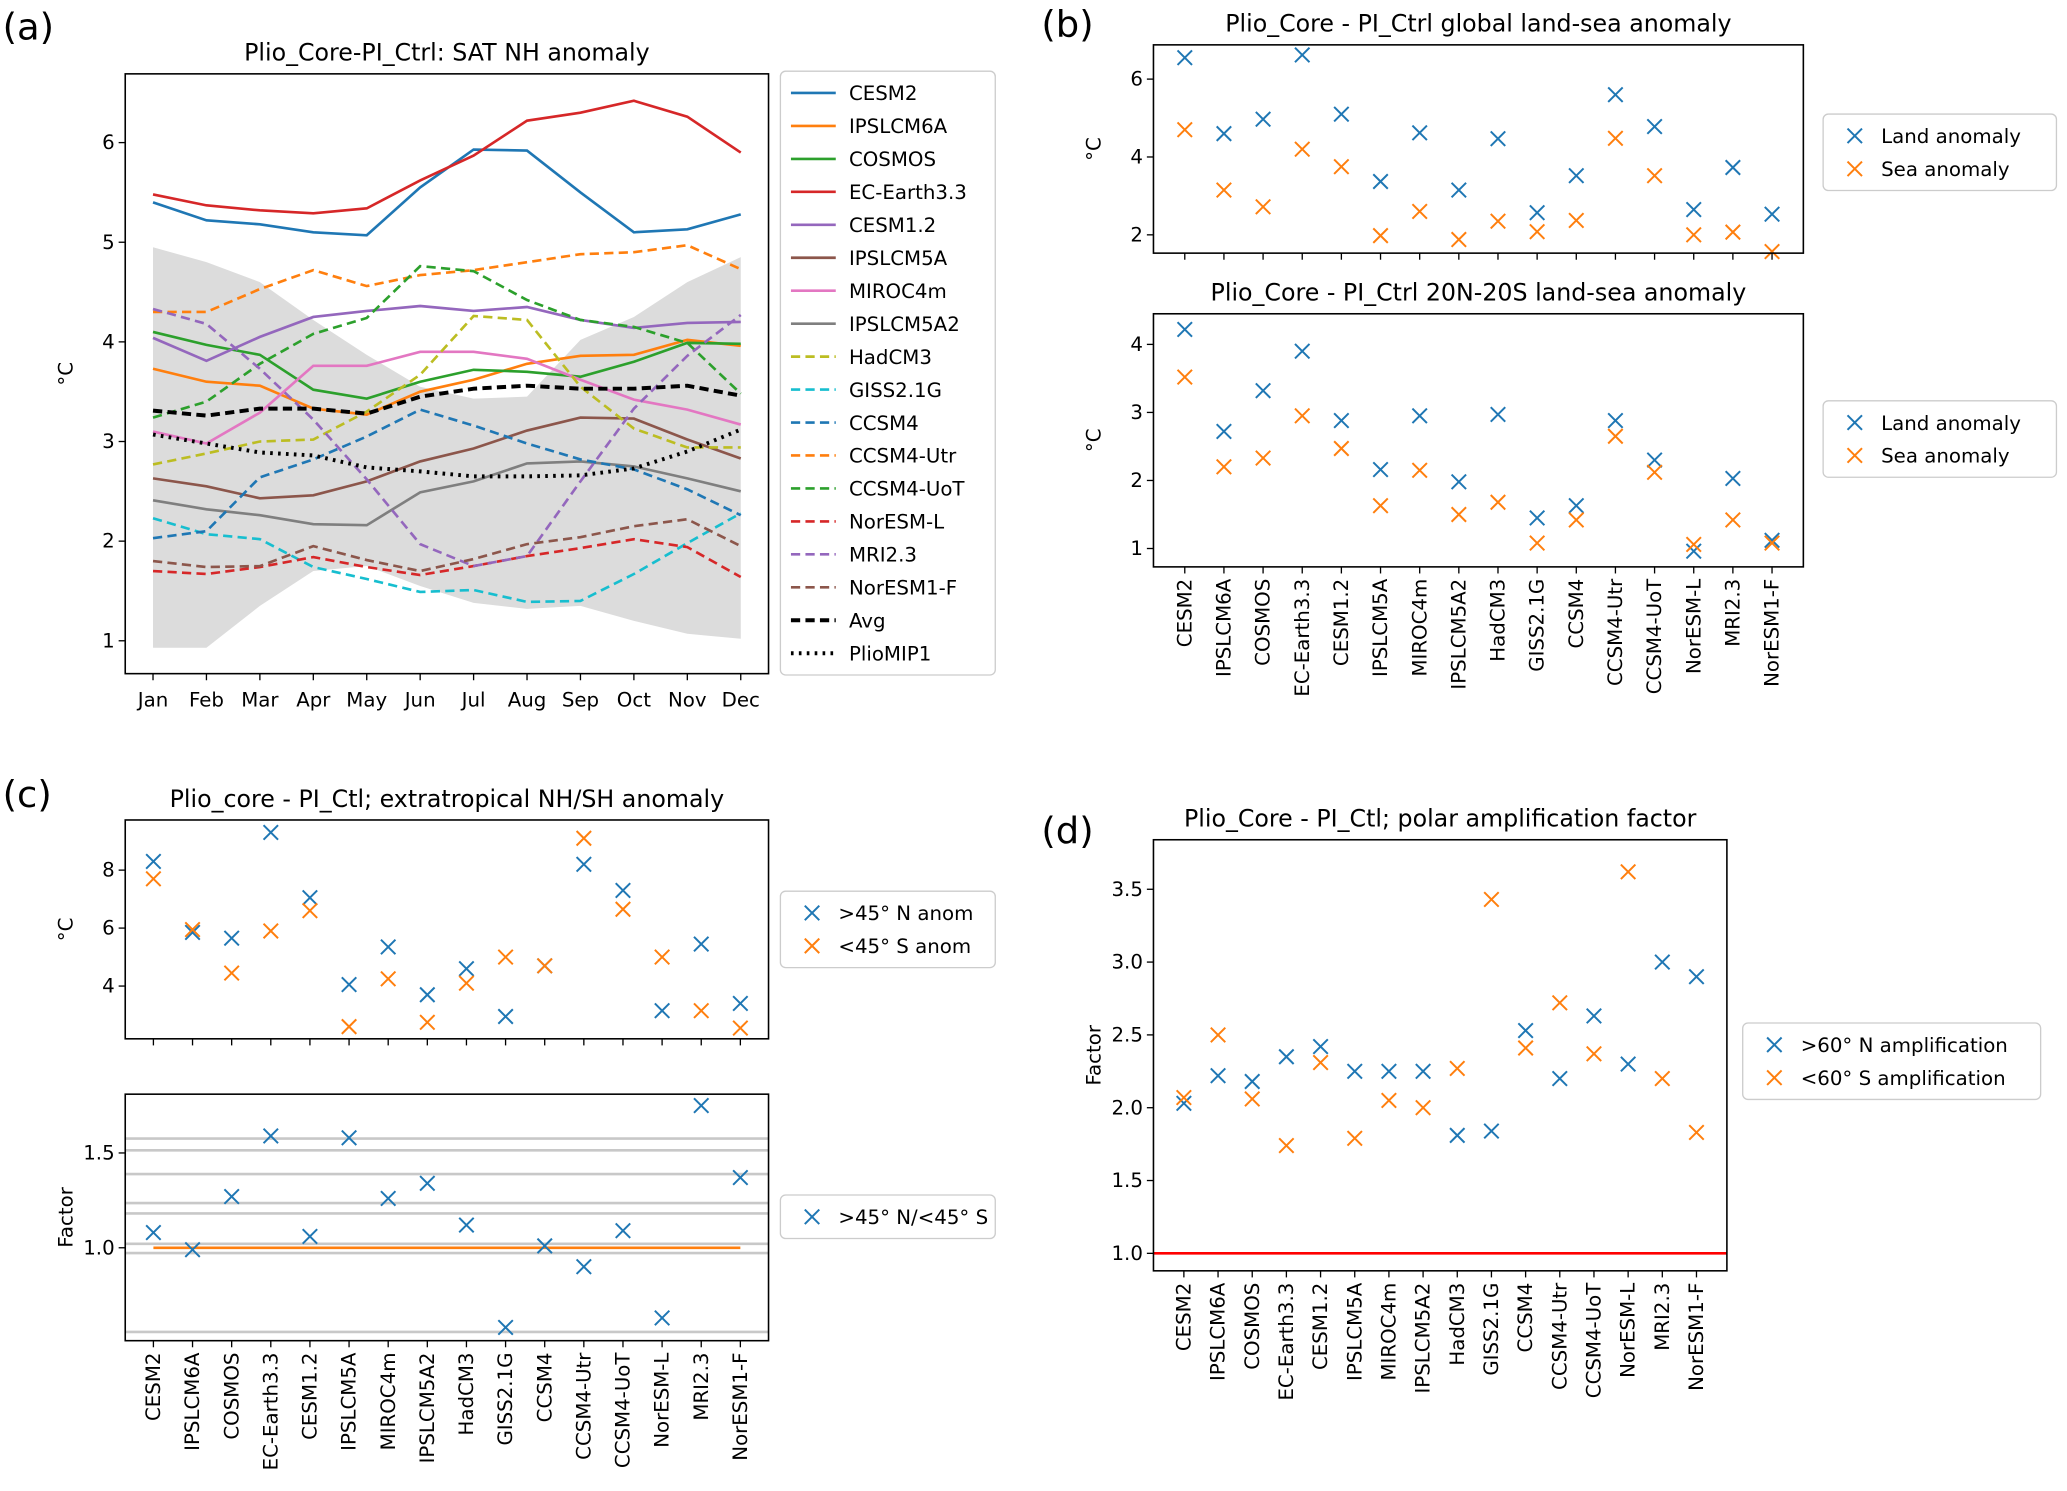 The width and height of the screenshot is (2067, 1491). I want to click on legend-label: <60° S amplification, so click(1903, 1078).